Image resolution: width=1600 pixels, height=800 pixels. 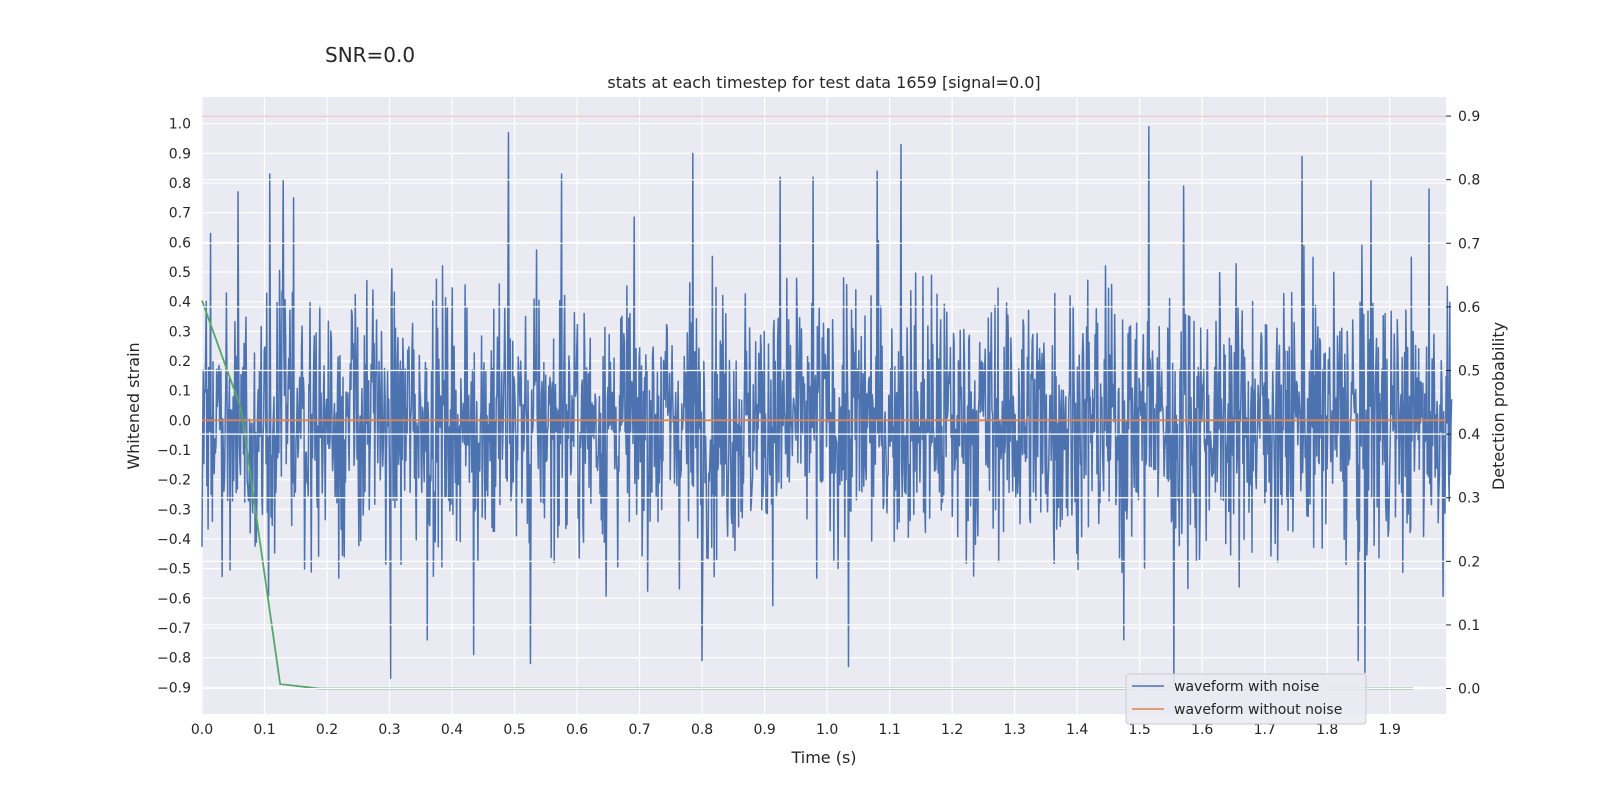 I want to click on y-tick-label: 0.2, so click(x=180, y=362).